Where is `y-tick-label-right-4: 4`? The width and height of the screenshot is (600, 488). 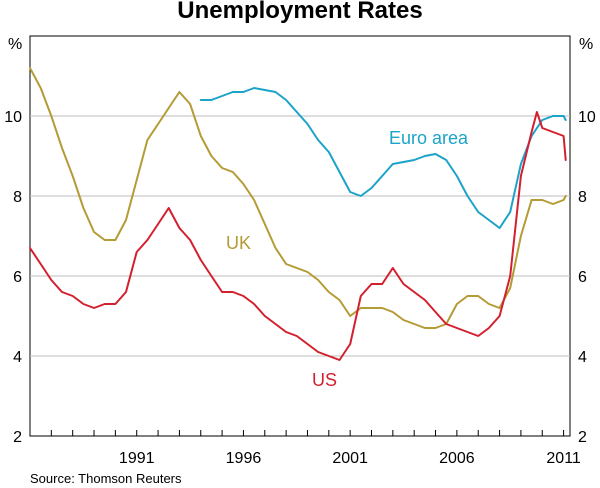 y-tick-label-right-4: 4 is located at coordinates (582, 357).